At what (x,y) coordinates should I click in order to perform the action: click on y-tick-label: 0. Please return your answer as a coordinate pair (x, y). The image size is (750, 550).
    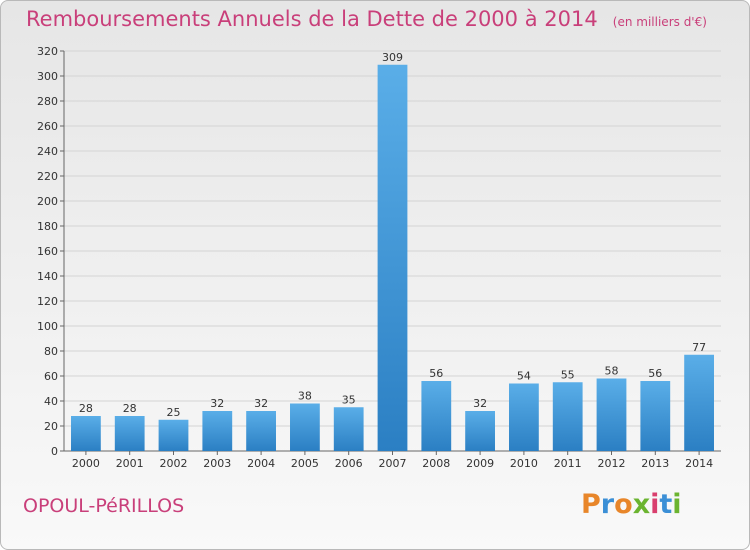
    Looking at the image, I should click on (54, 451).